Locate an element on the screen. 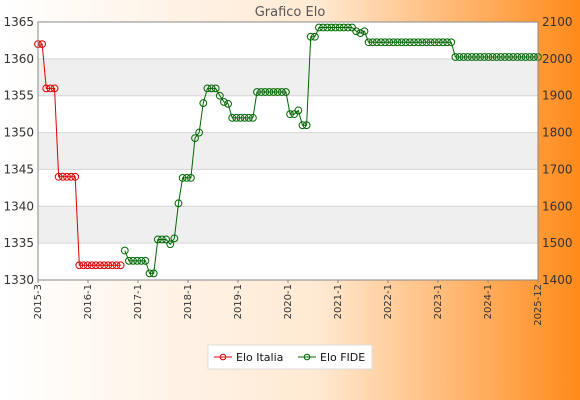  right-tick-label: 1900 is located at coordinates (557, 96).